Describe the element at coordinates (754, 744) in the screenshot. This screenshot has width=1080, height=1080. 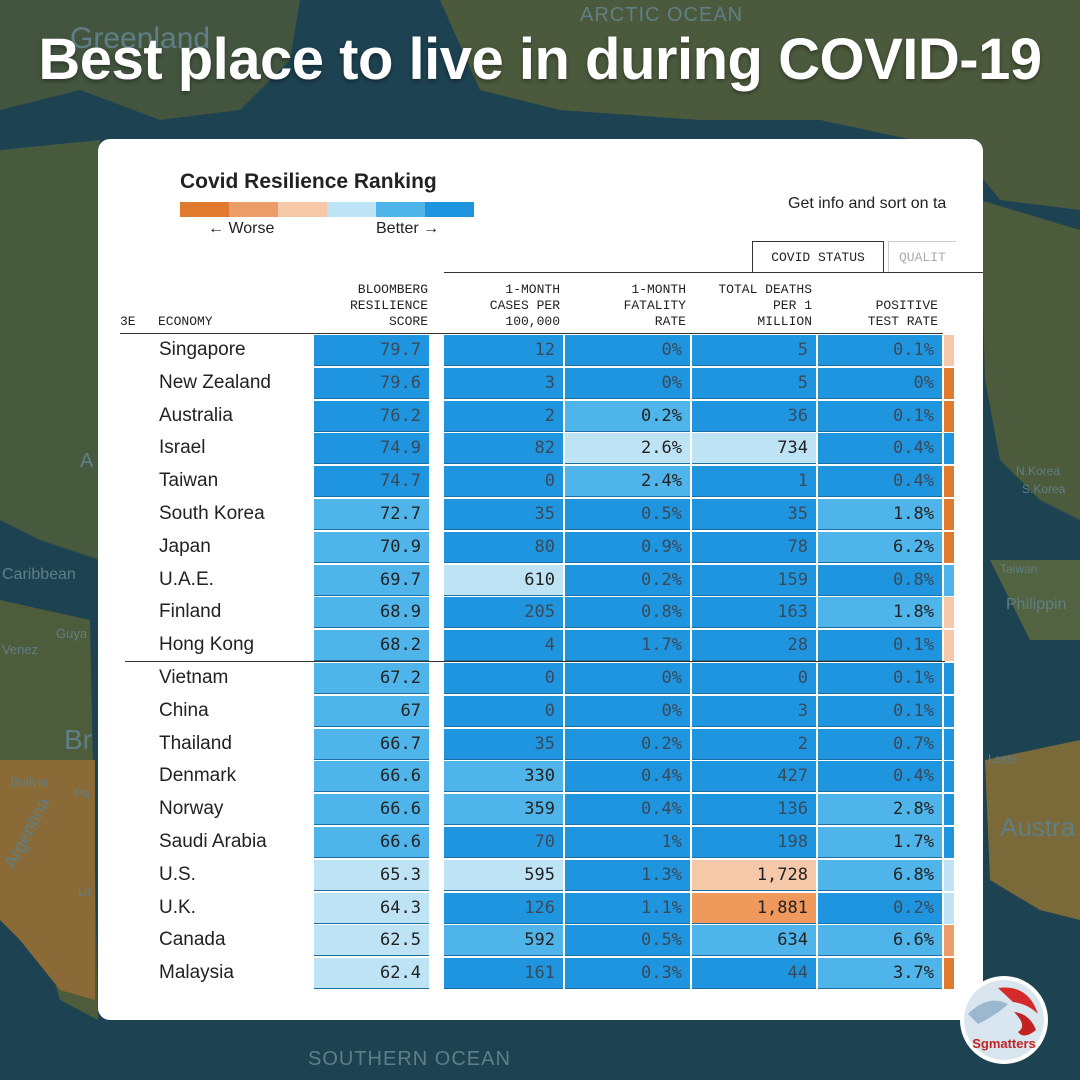
I see `deaths-cell: 2` at that location.